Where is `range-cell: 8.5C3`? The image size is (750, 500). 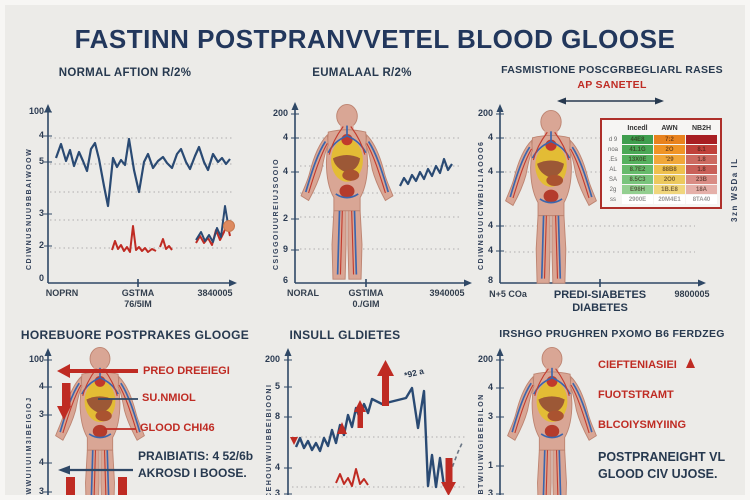 range-cell: 8.5C3 is located at coordinates (637, 179).